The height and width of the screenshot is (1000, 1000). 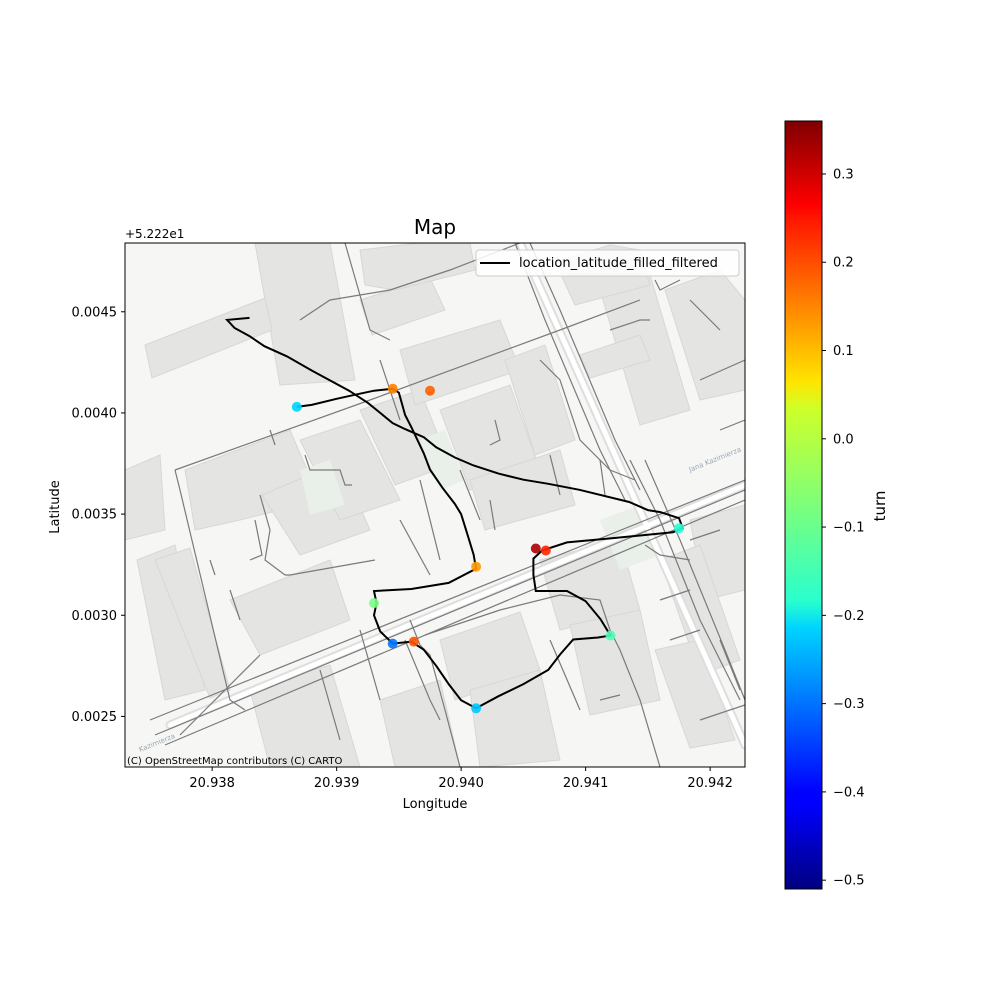 I want to click on legend: location_latitude_filled_filtered, so click(x=607, y=263).